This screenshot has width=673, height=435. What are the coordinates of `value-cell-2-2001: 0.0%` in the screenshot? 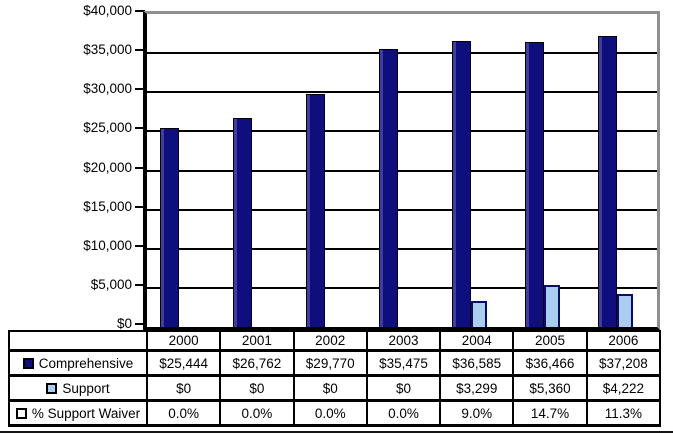 It's located at (257, 413).